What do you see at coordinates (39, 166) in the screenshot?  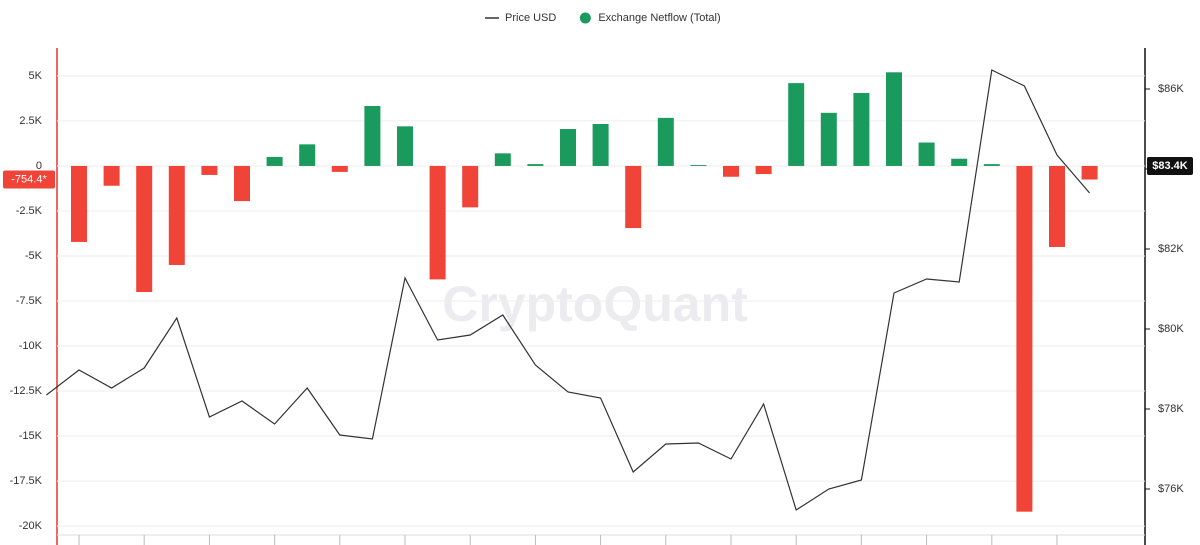 I see `y-tick-label: 0` at bounding box center [39, 166].